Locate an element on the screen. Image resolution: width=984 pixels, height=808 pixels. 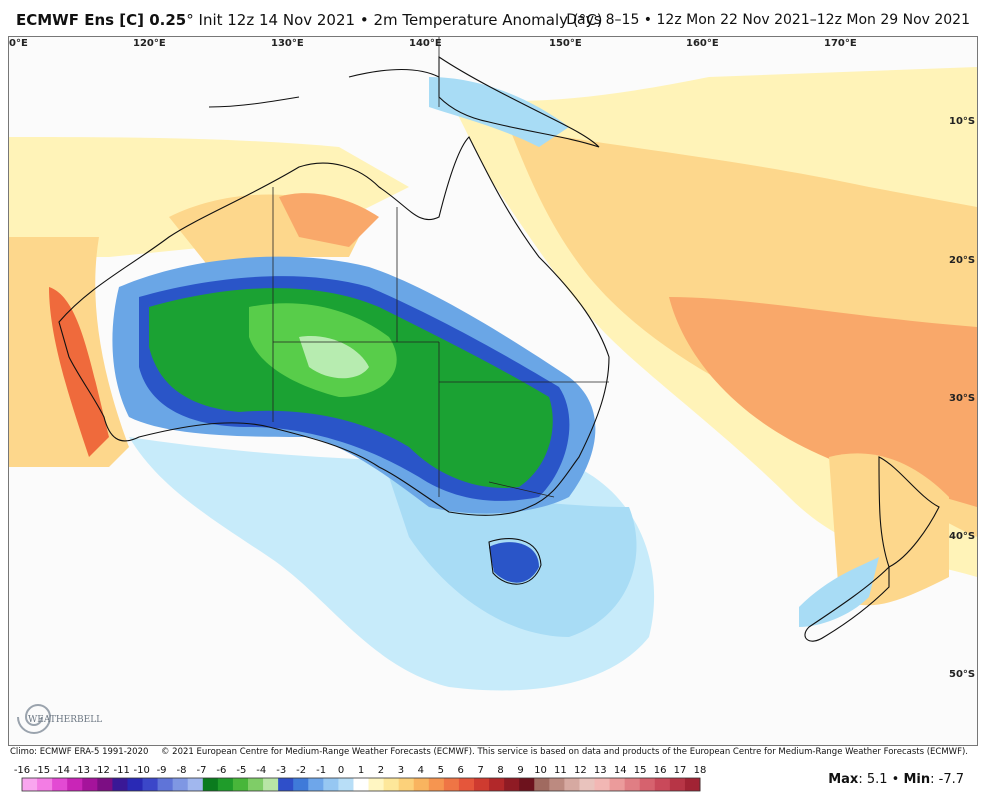
max-value: : 5.1 is located at coordinates (873, 779).